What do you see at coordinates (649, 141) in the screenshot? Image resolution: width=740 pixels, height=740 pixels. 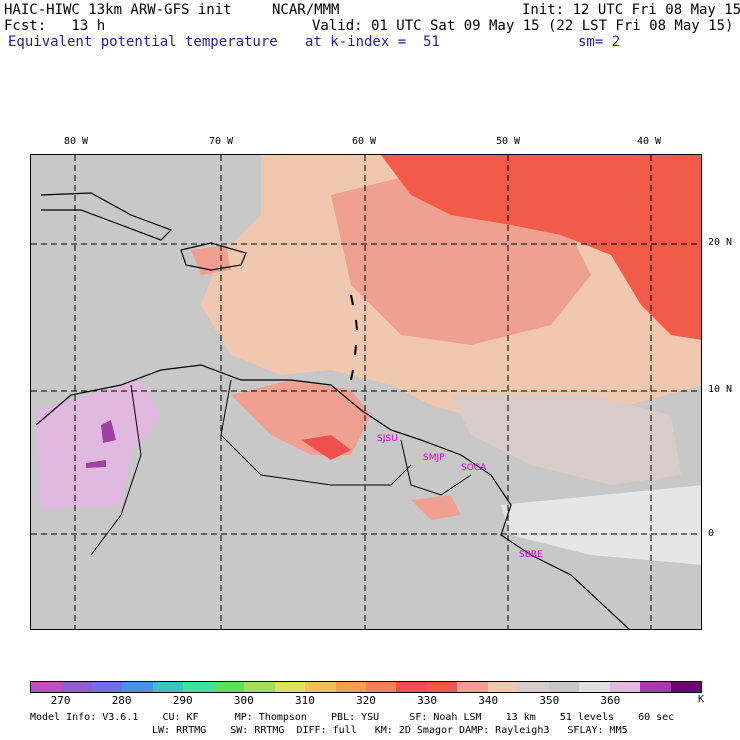 I see `lon-label-40w: 40 W` at bounding box center [649, 141].